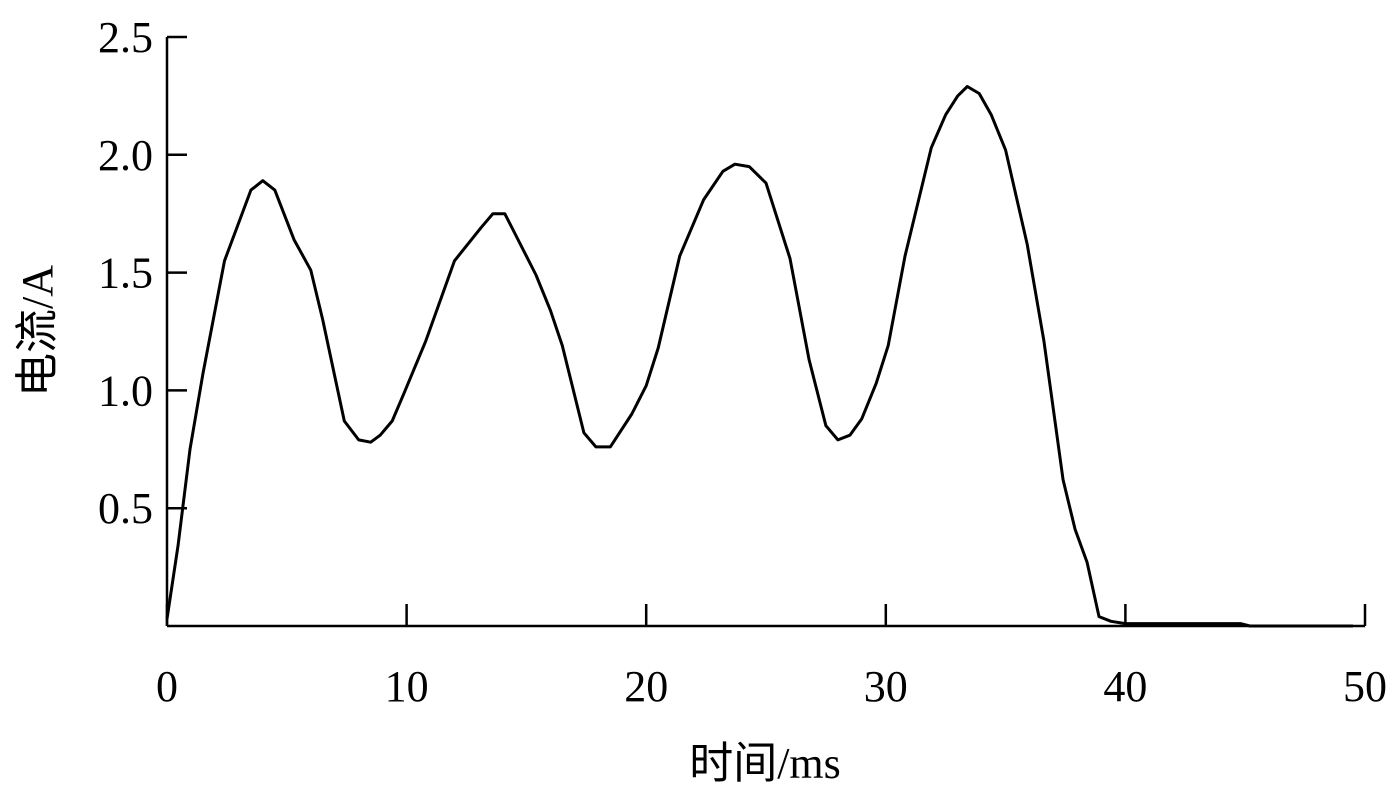 The height and width of the screenshot is (801, 1391). Describe the element at coordinates (407, 686) in the screenshot. I see `x-tick-label: 10` at that location.